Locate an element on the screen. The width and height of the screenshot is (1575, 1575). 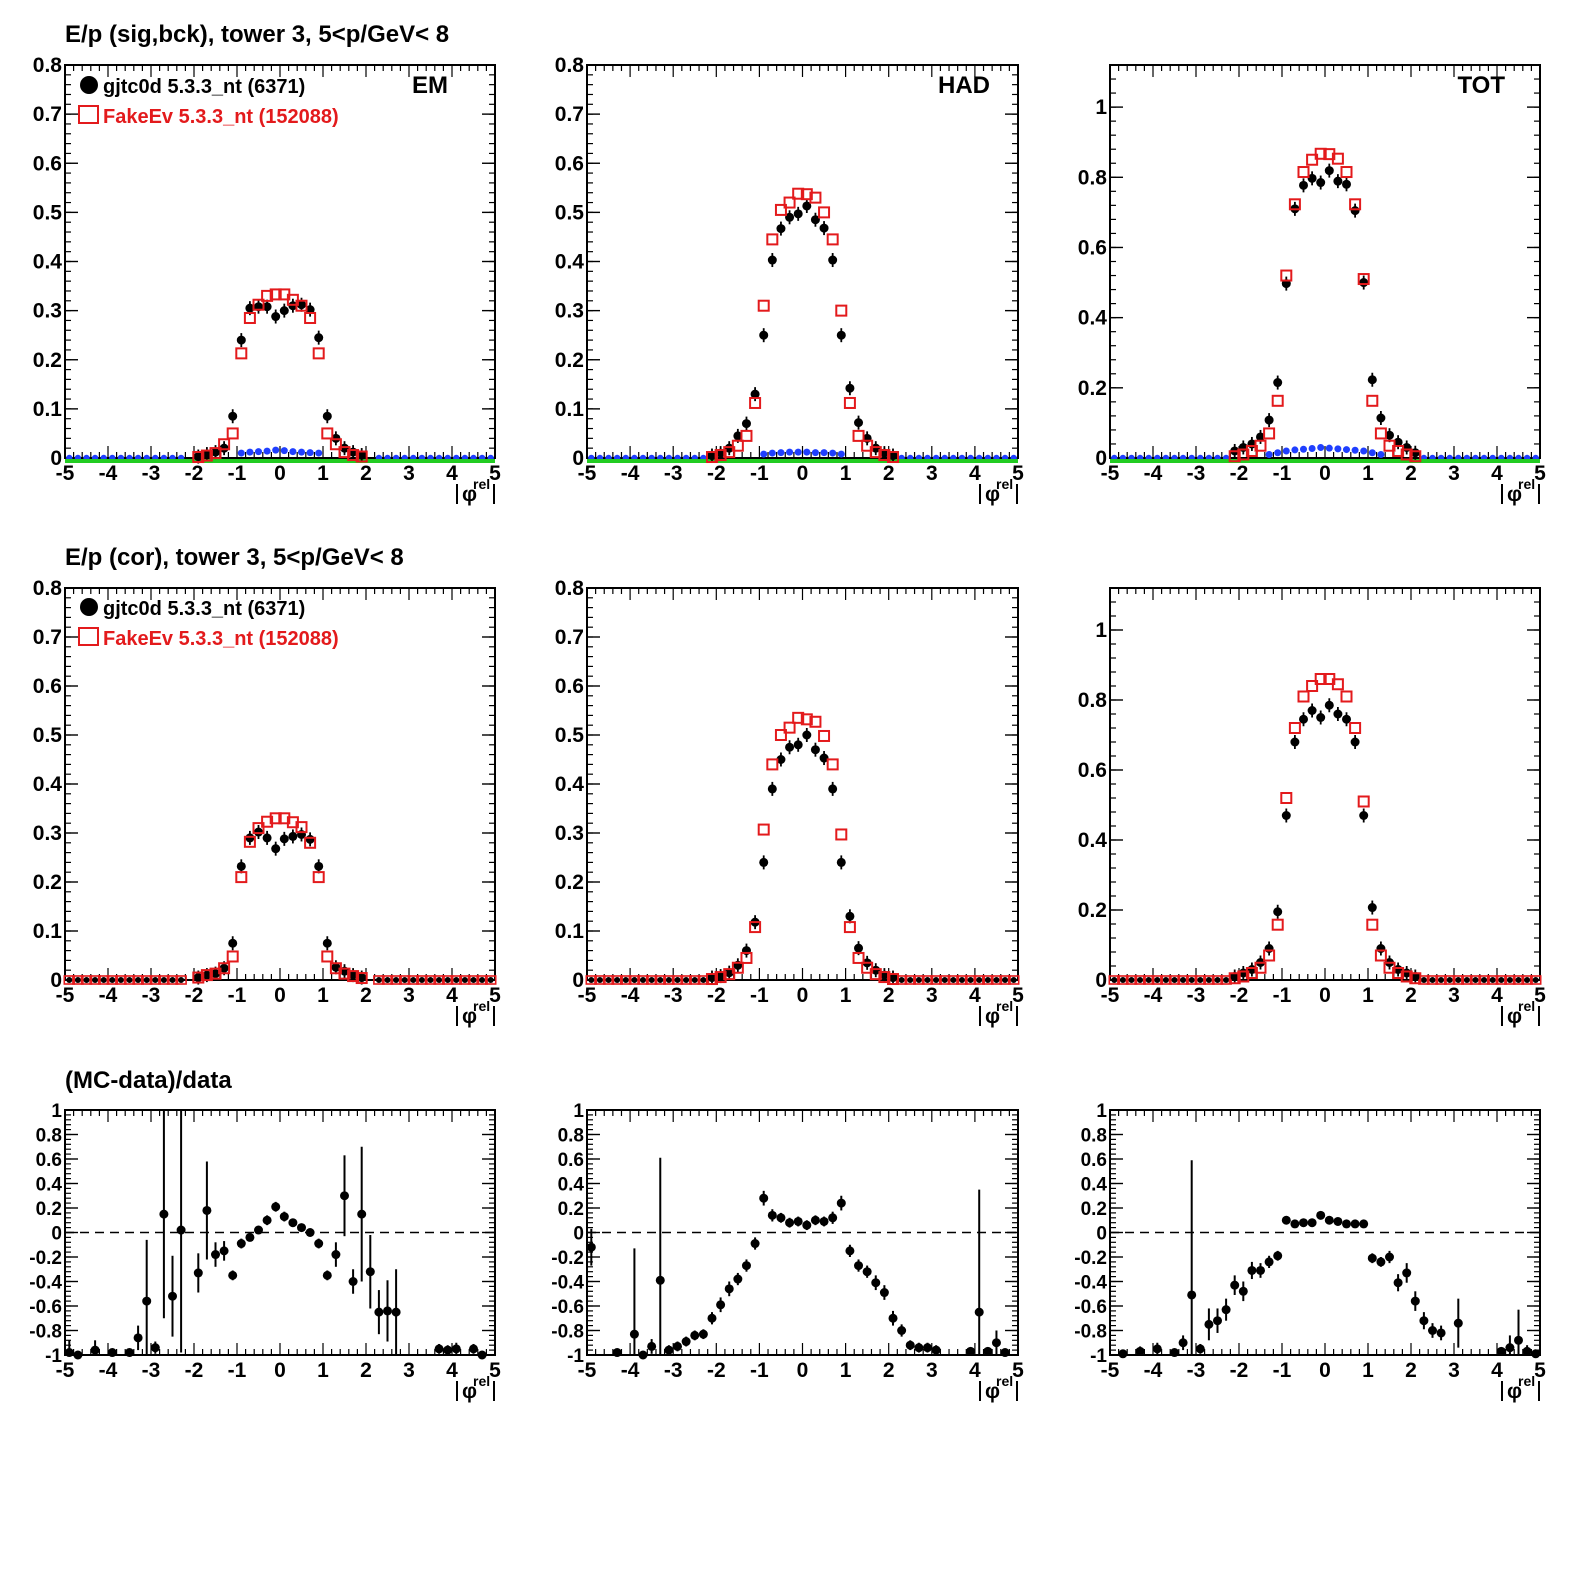
y-tick-label: 0.8 is located at coordinates (48, 588).